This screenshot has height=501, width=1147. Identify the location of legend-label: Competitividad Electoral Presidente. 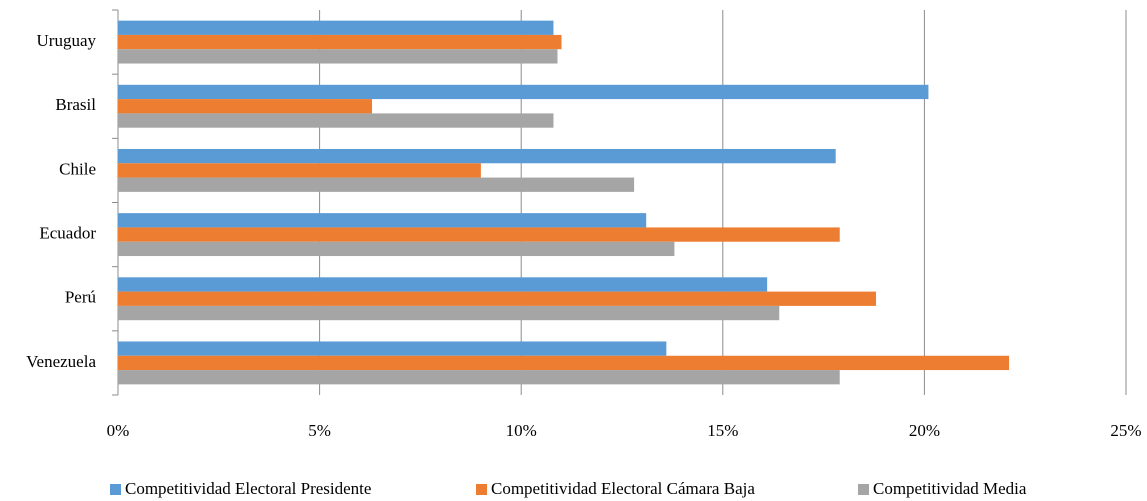
(248, 488).